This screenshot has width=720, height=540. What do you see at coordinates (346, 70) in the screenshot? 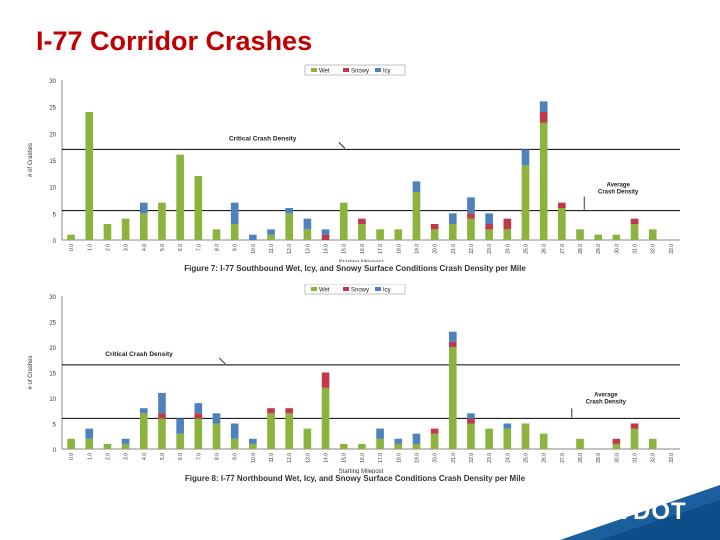
I see `legend-swatch-snowy` at bounding box center [346, 70].